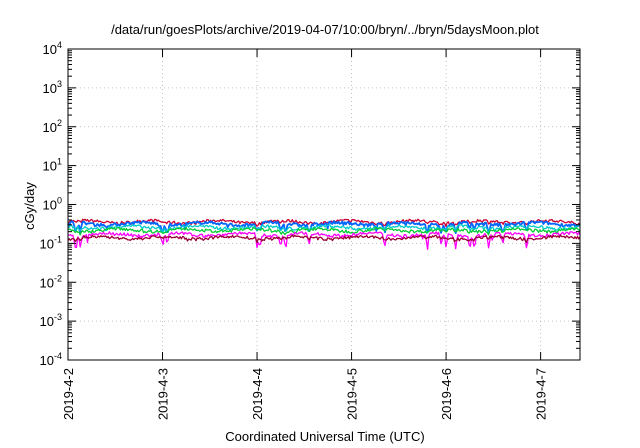 The width and height of the screenshot is (640, 448). I want to click on y-tick-exponent: -4, so click(58, 356).